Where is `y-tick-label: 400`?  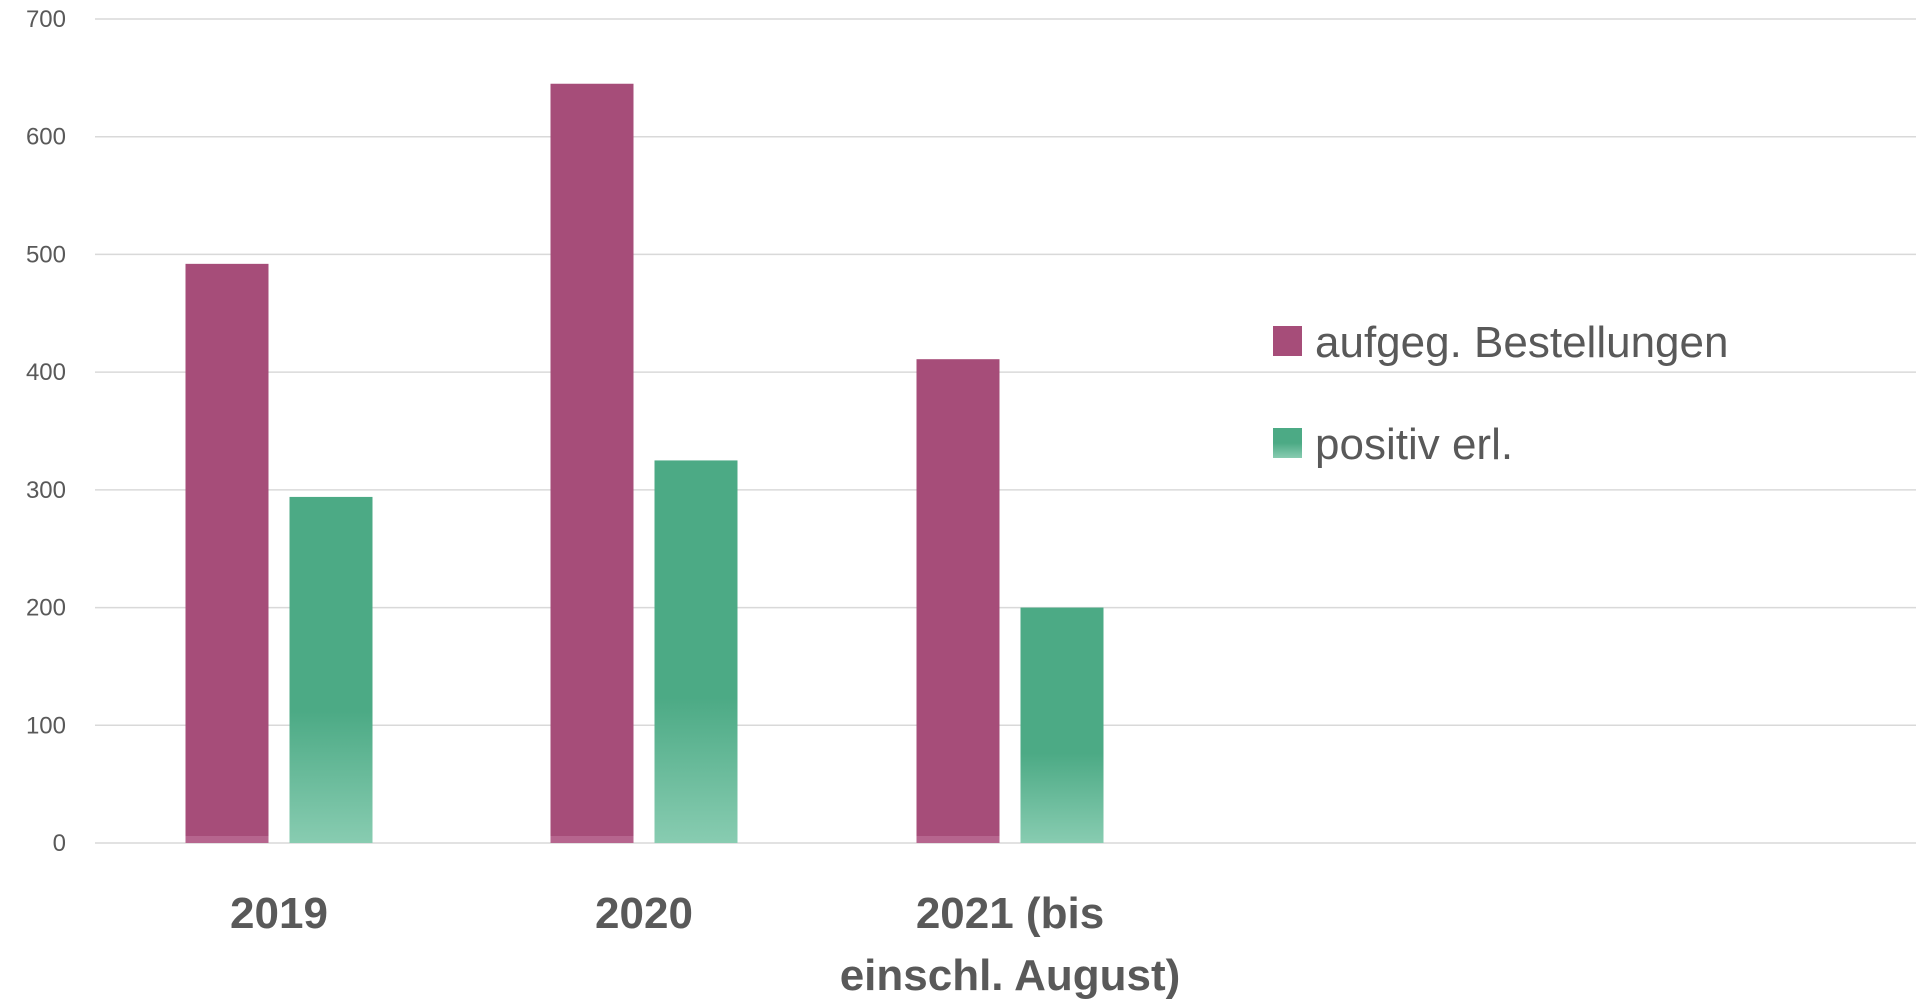 y-tick-label: 400 is located at coordinates (46, 372).